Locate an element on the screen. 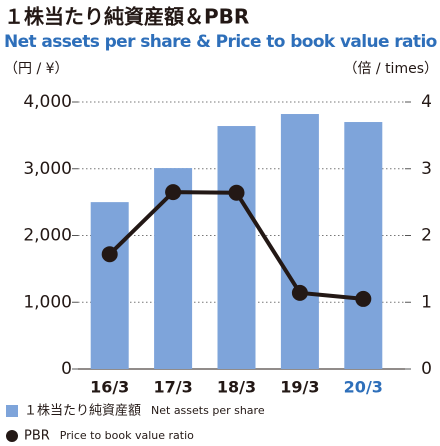 The image size is (440, 446). x-tick-label: 17/3 is located at coordinates (172, 387).